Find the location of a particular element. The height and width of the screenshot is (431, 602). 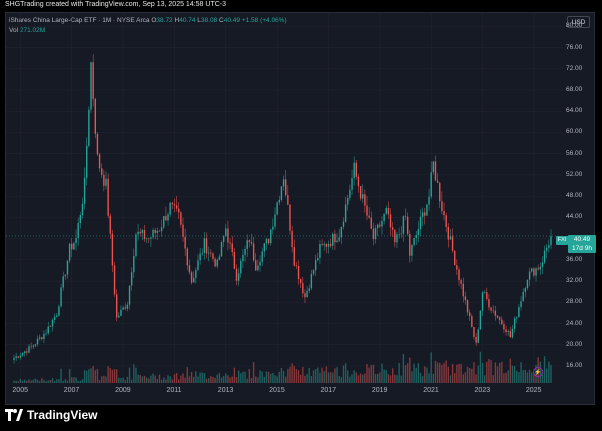

time-tick-label: 2023 is located at coordinates (482, 390).